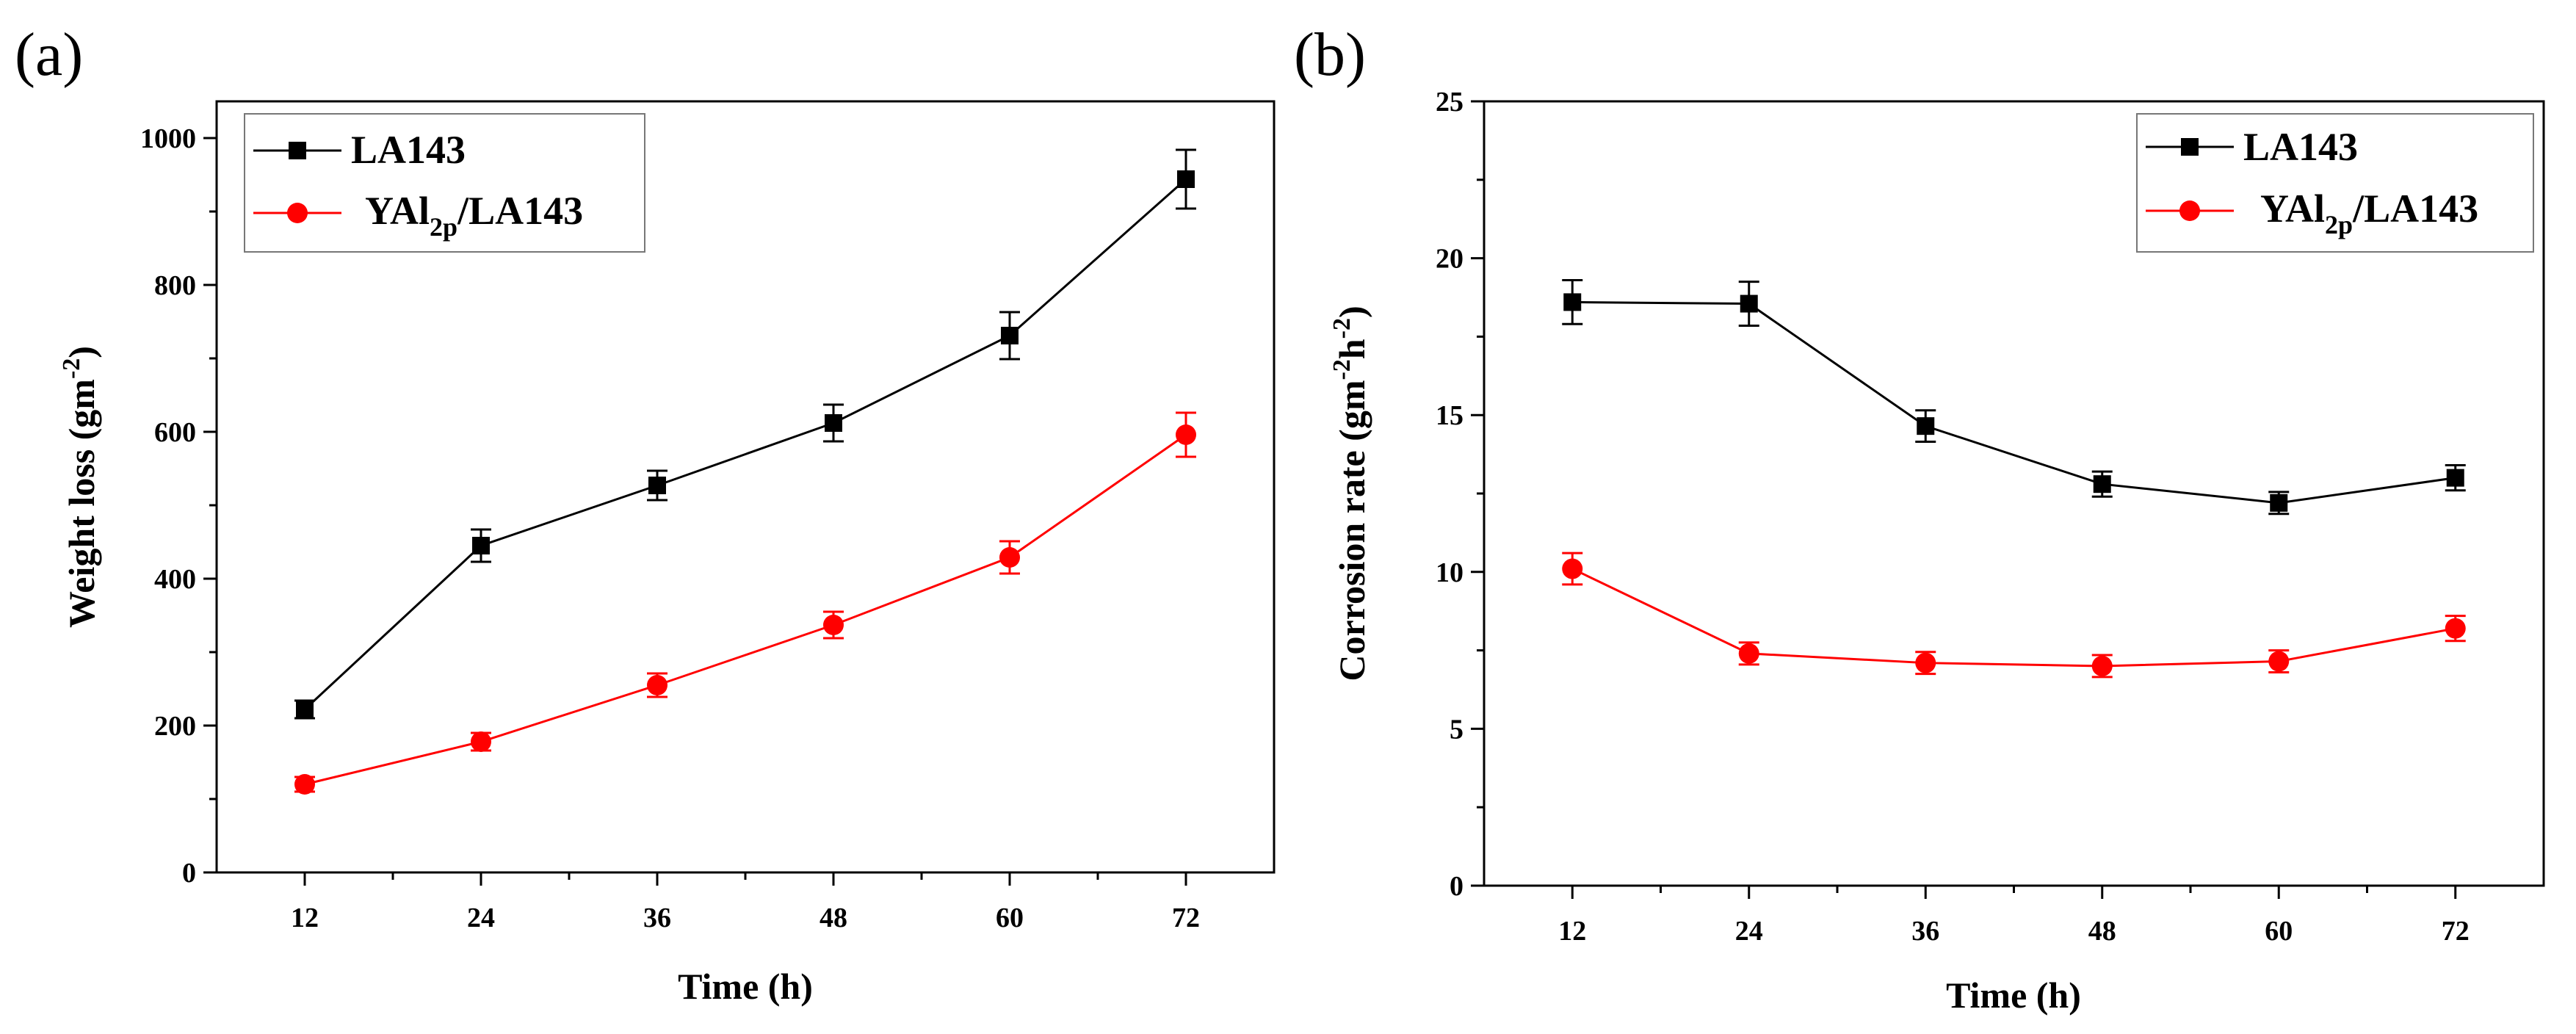 This screenshot has width=2576, height=1034. Describe the element at coordinates (1350, 493) in the screenshot. I see `y-axis-title-b: Corrosion rate (gm-2h-2)` at that location.